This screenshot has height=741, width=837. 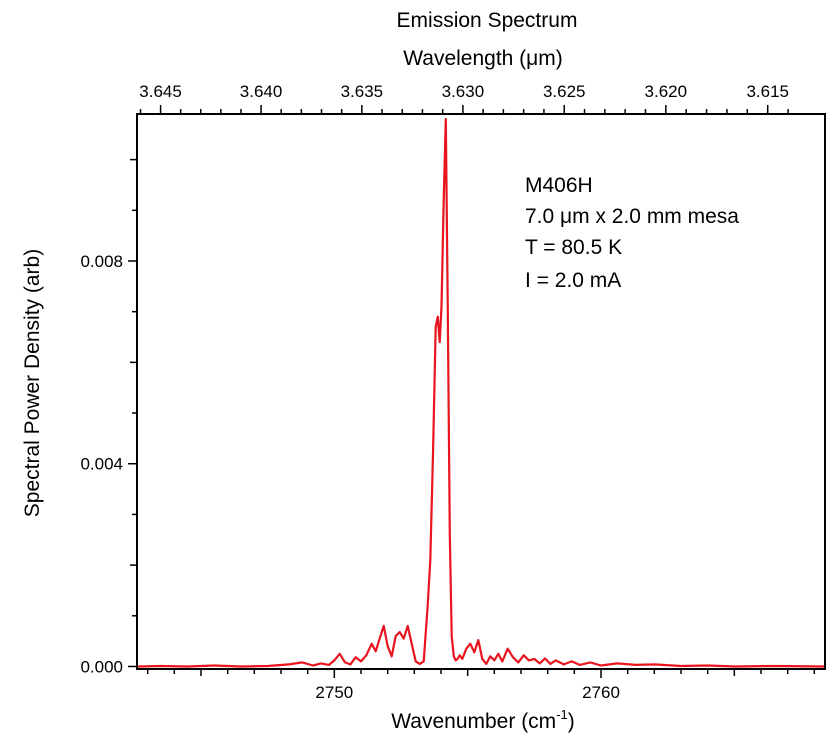 What do you see at coordinates (32, 383) in the screenshot?
I see `y-axis-label: Spectral Power Density (arb)` at bounding box center [32, 383].